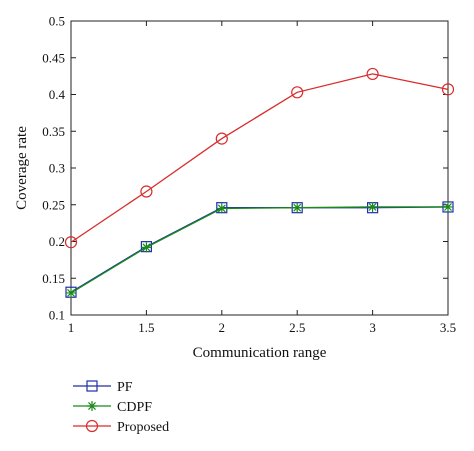 The width and height of the screenshot is (474, 451). I want to click on x-axis-title: Communication range, so click(260, 353).